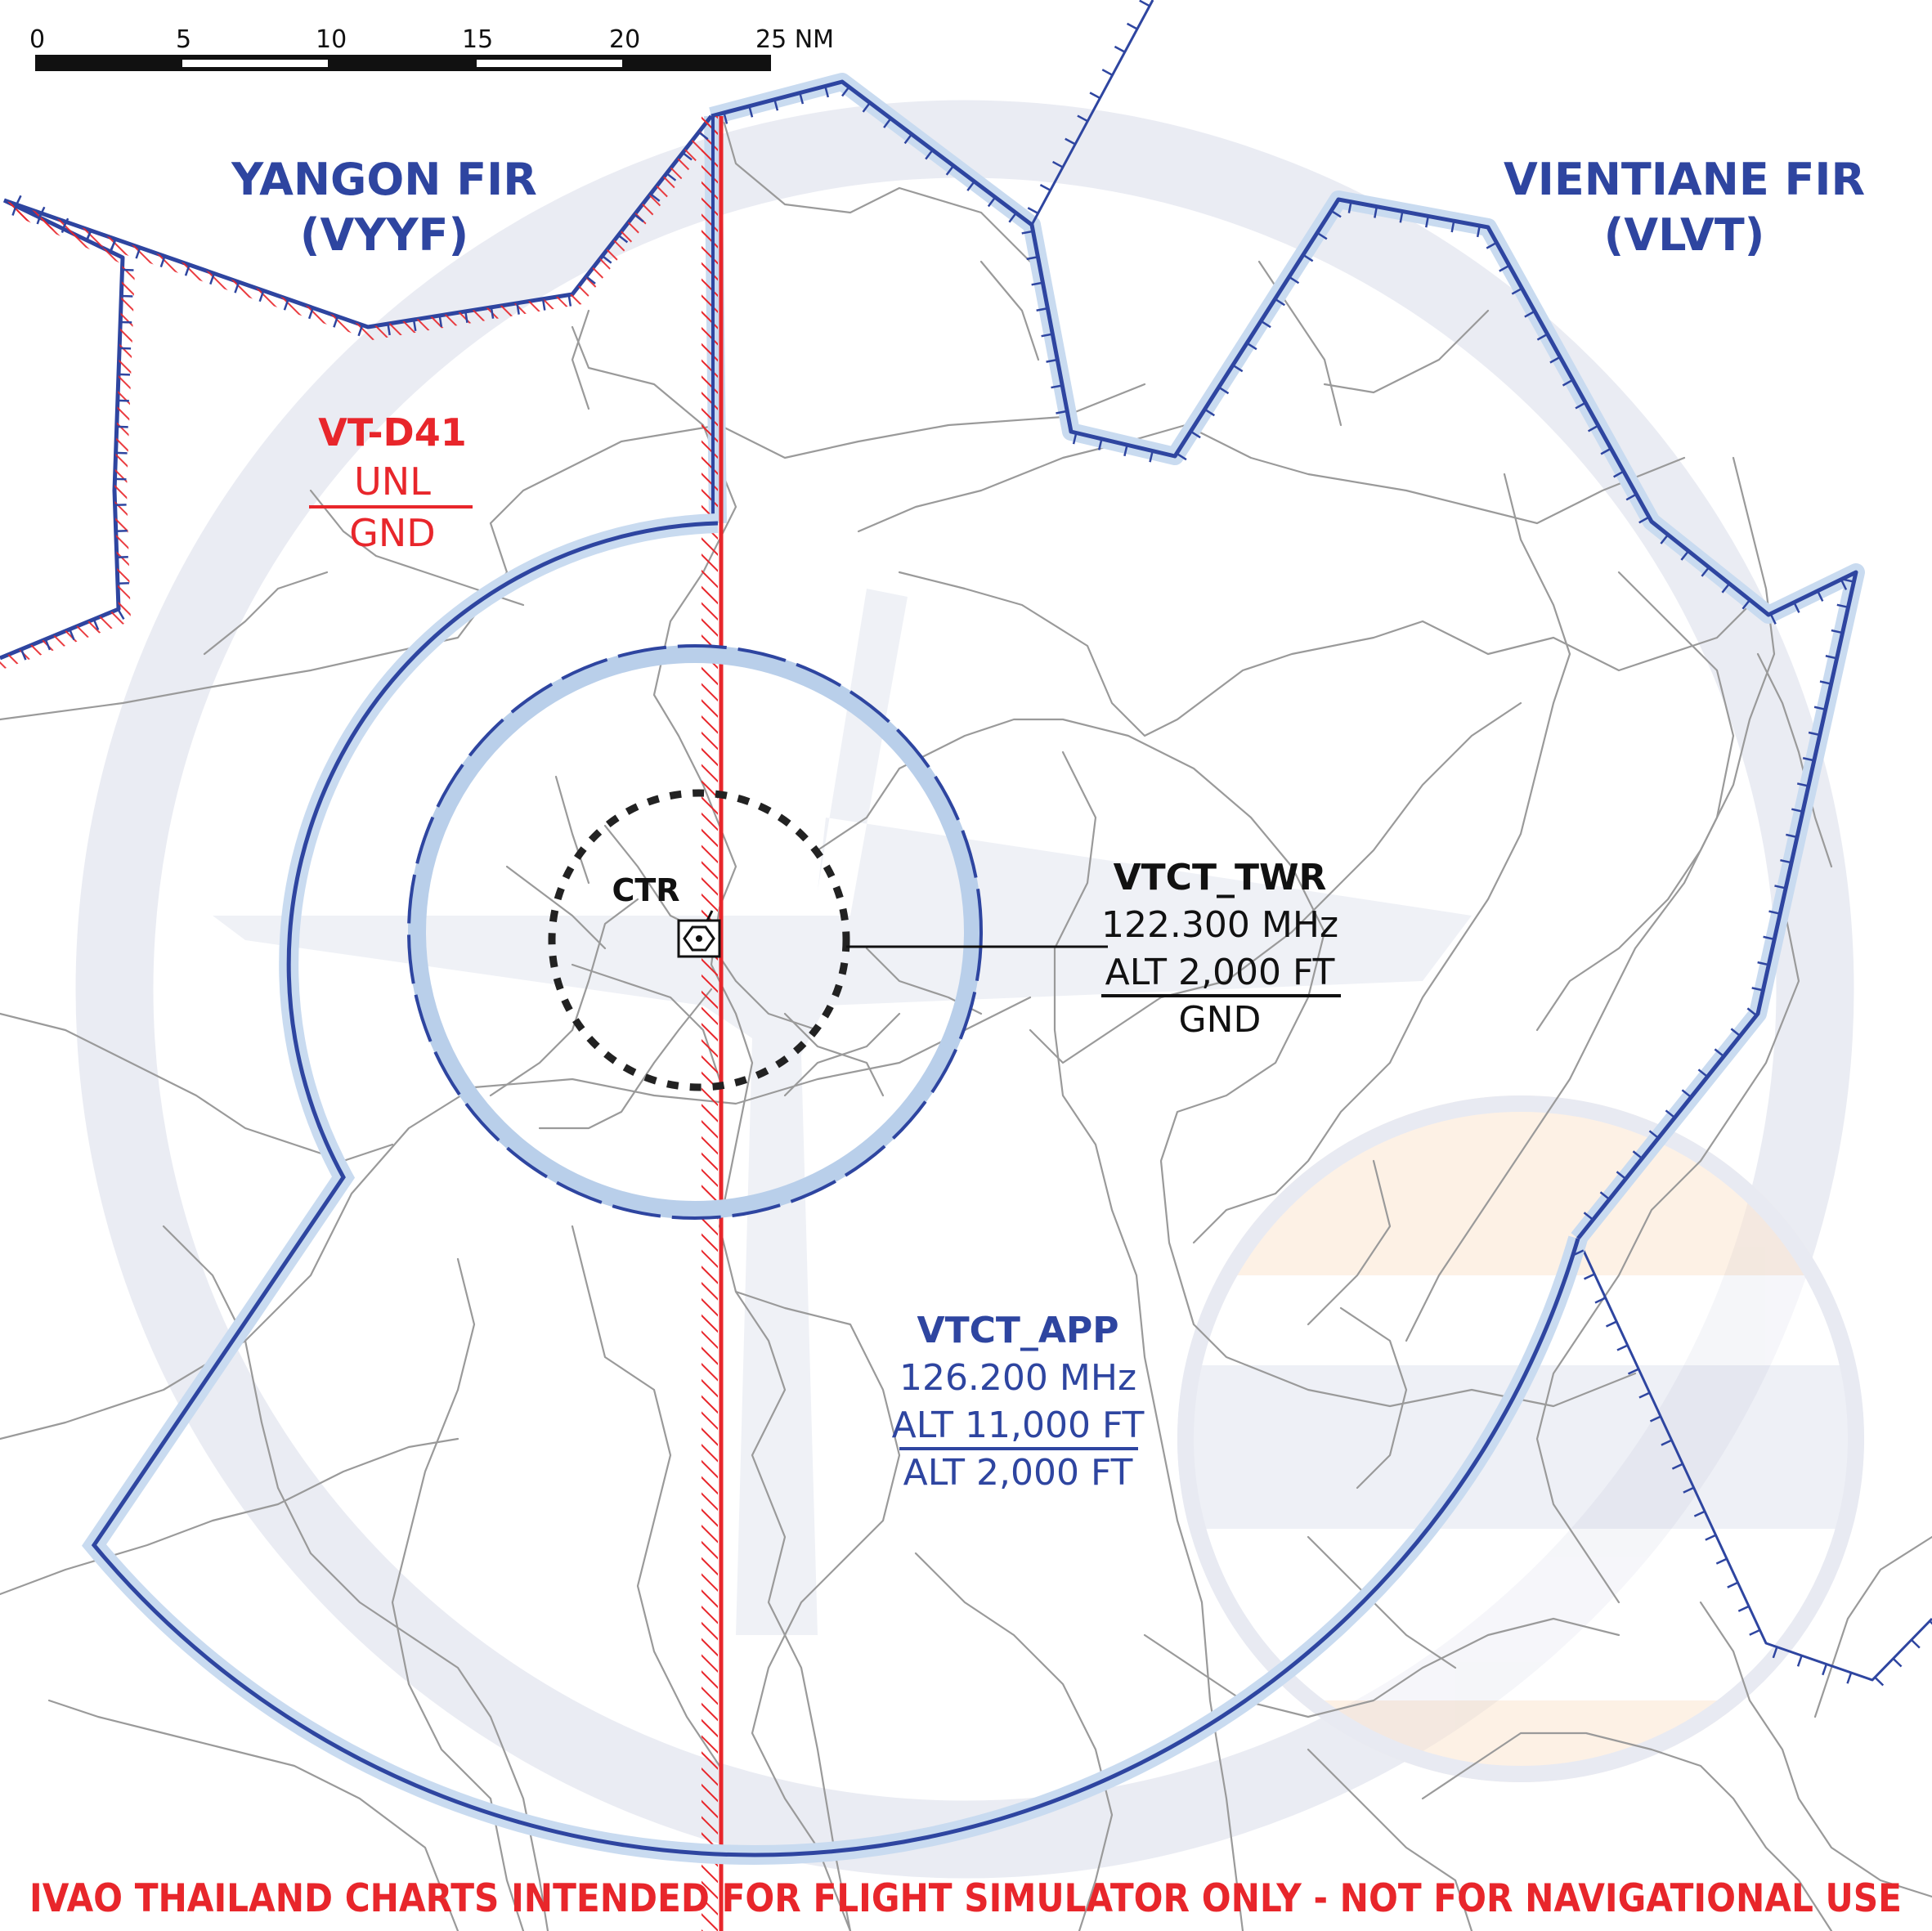 The width and height of the screenshot is (1932, 1931). Describe the element at coordinates (183, 39) in the screenshot. I see `scale-tick-label: 5` at that location.